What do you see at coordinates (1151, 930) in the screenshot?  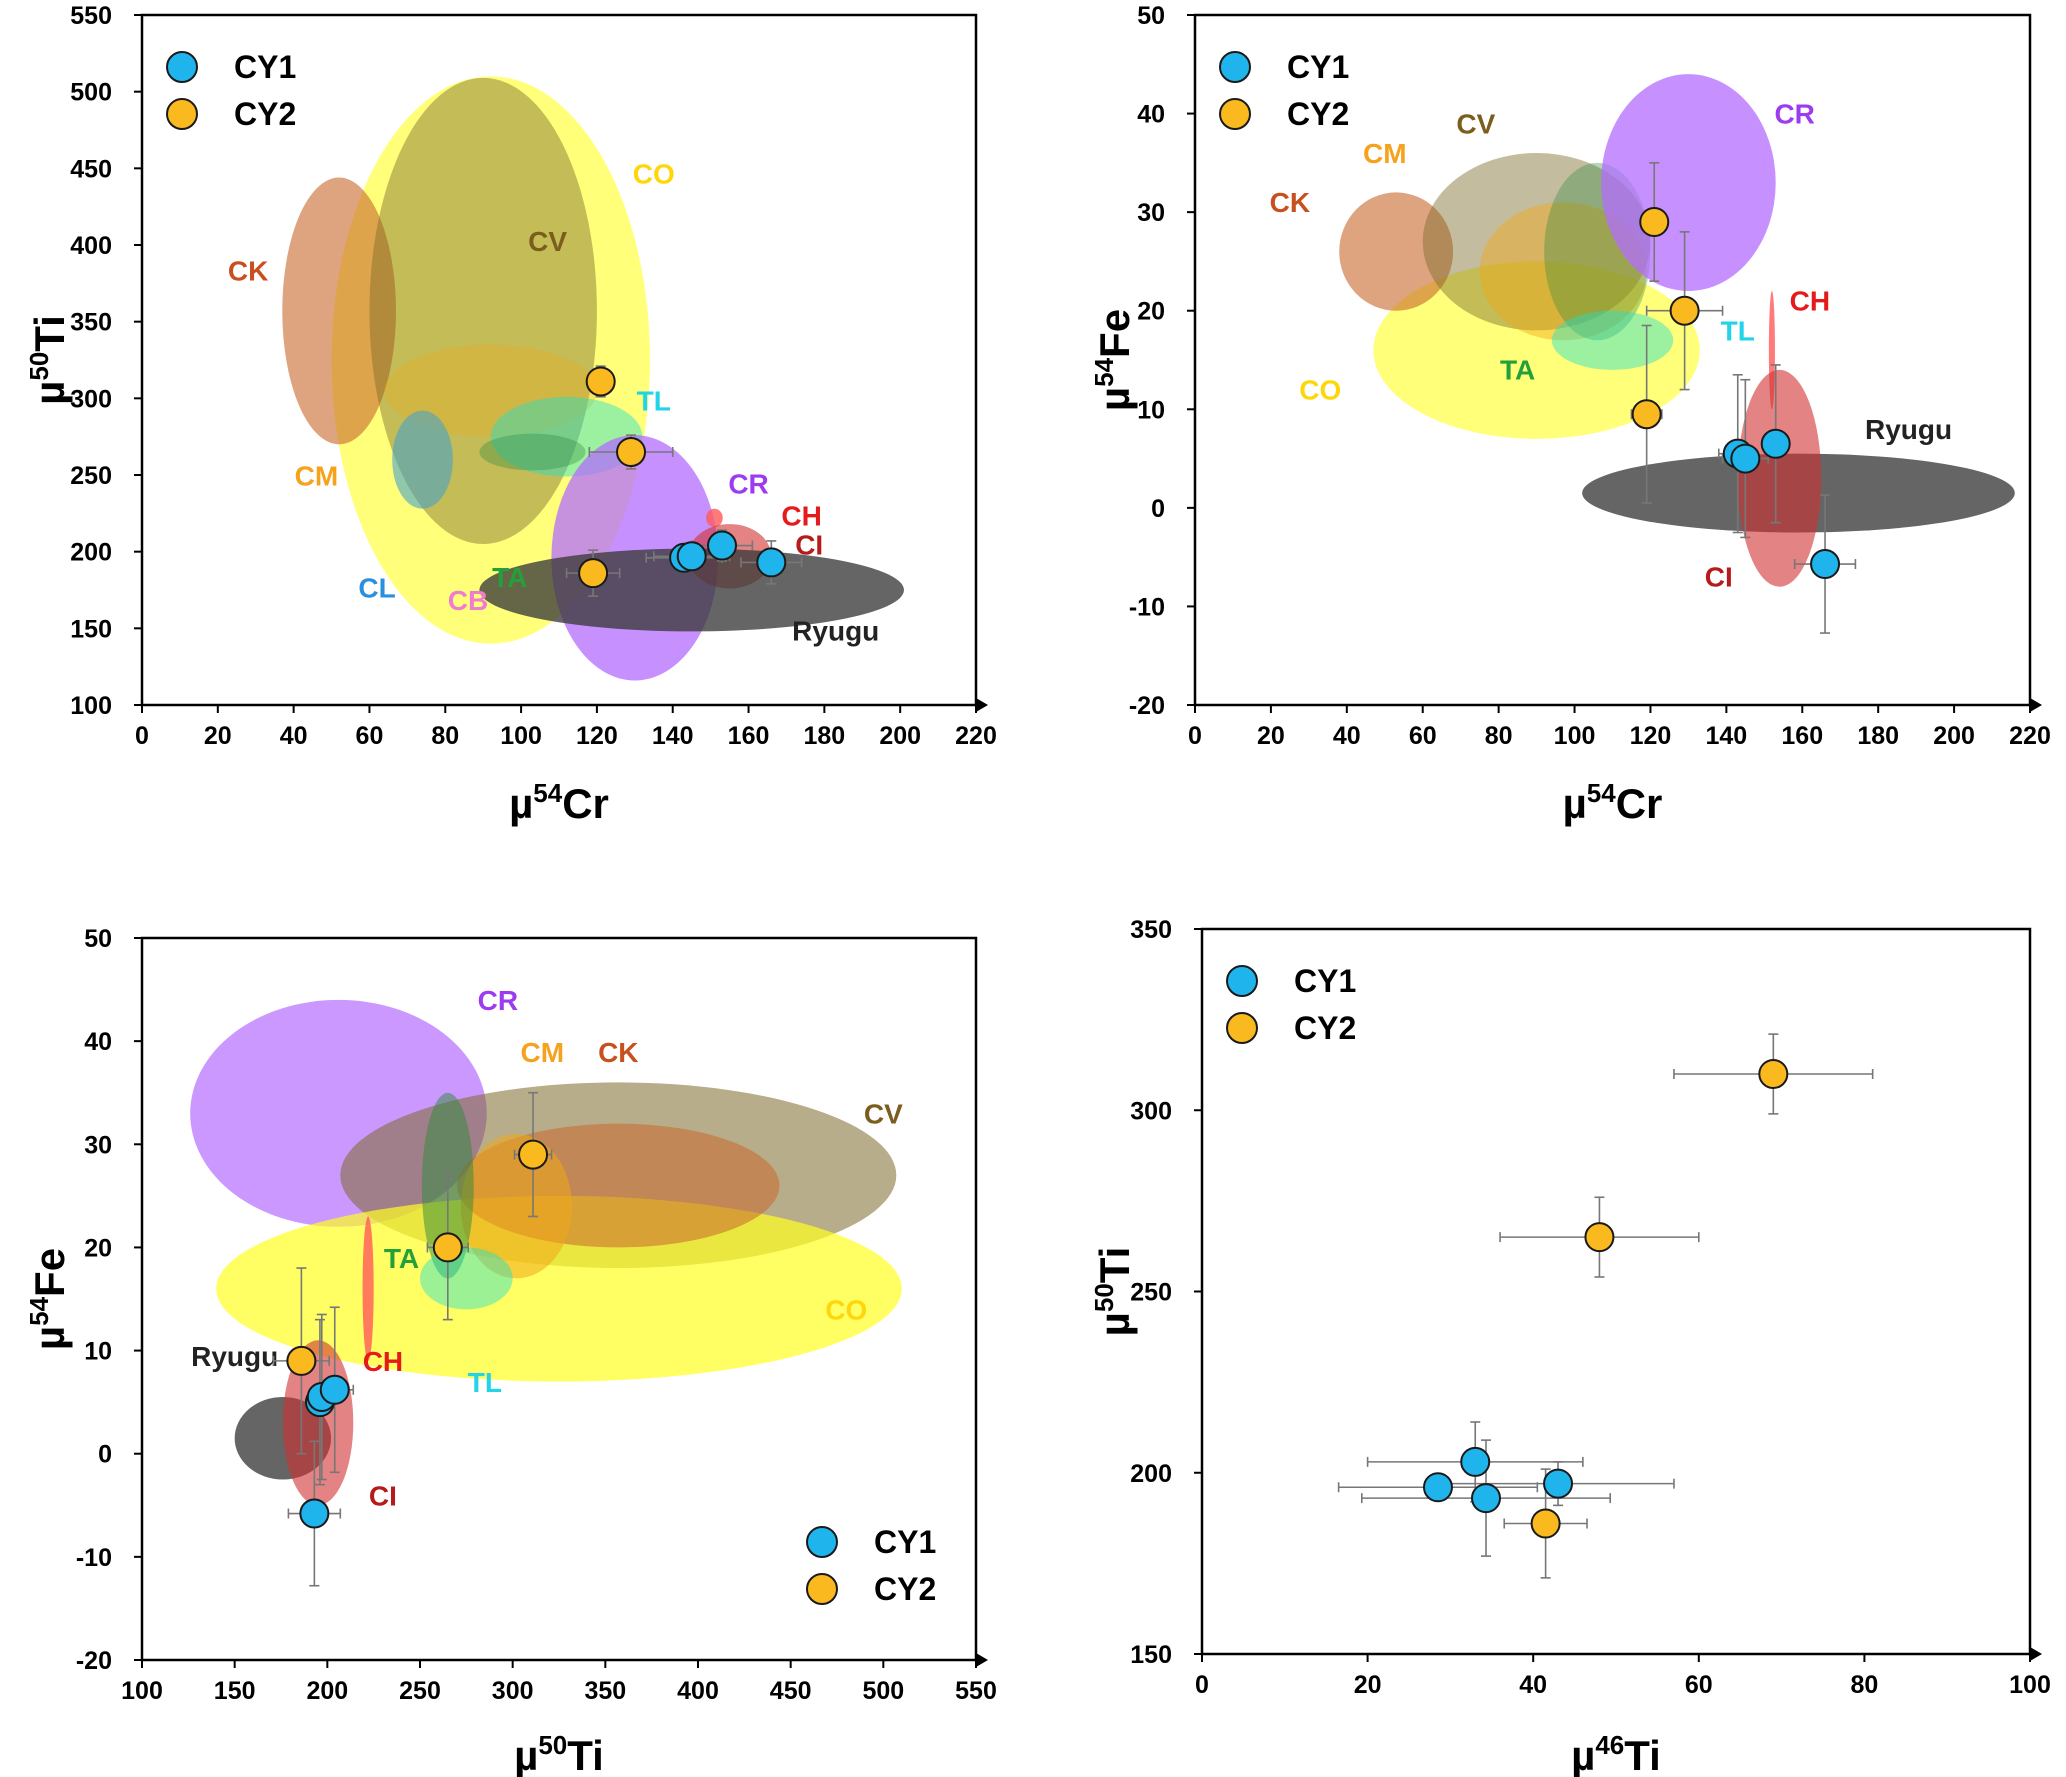 I see `y-tick-label: 350` at bounding box center [1151, 930].